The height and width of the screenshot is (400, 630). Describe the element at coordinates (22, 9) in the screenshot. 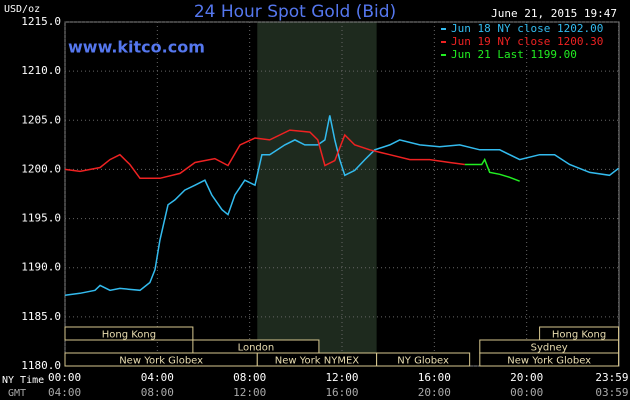

I see `y-axis-label: USD/oz` at that location.